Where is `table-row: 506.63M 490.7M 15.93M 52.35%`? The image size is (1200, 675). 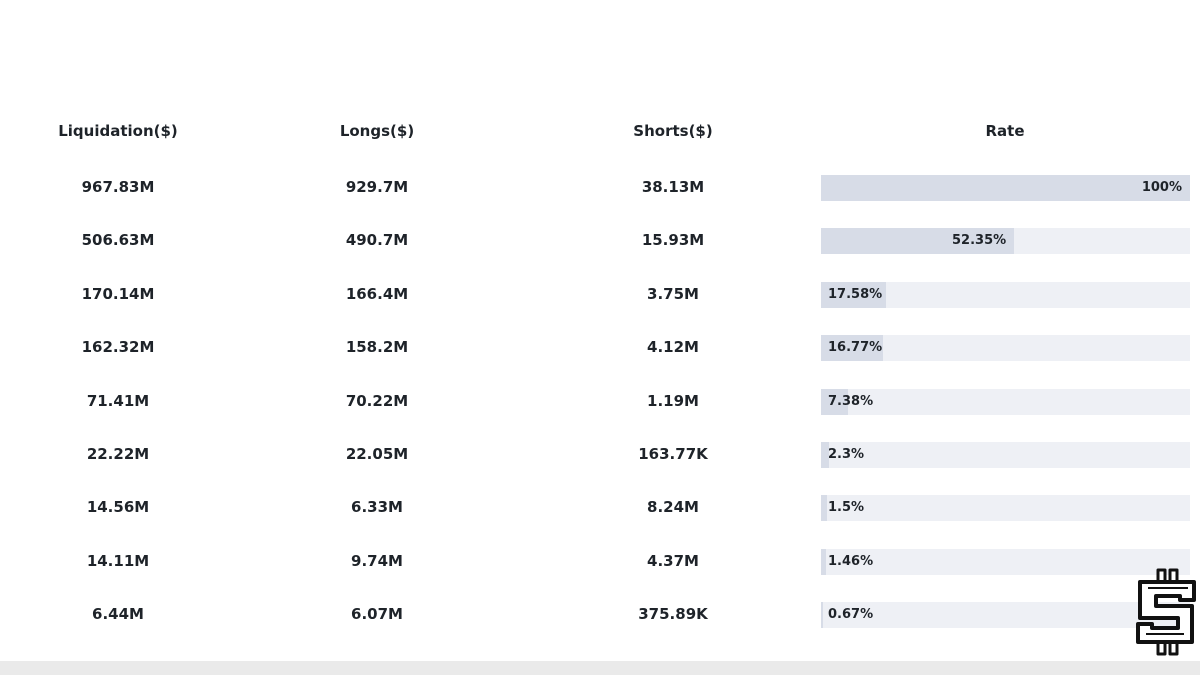
table-row: 506.63M 490.7M 15.93M 52.35% is located at coordinates (600, 241).